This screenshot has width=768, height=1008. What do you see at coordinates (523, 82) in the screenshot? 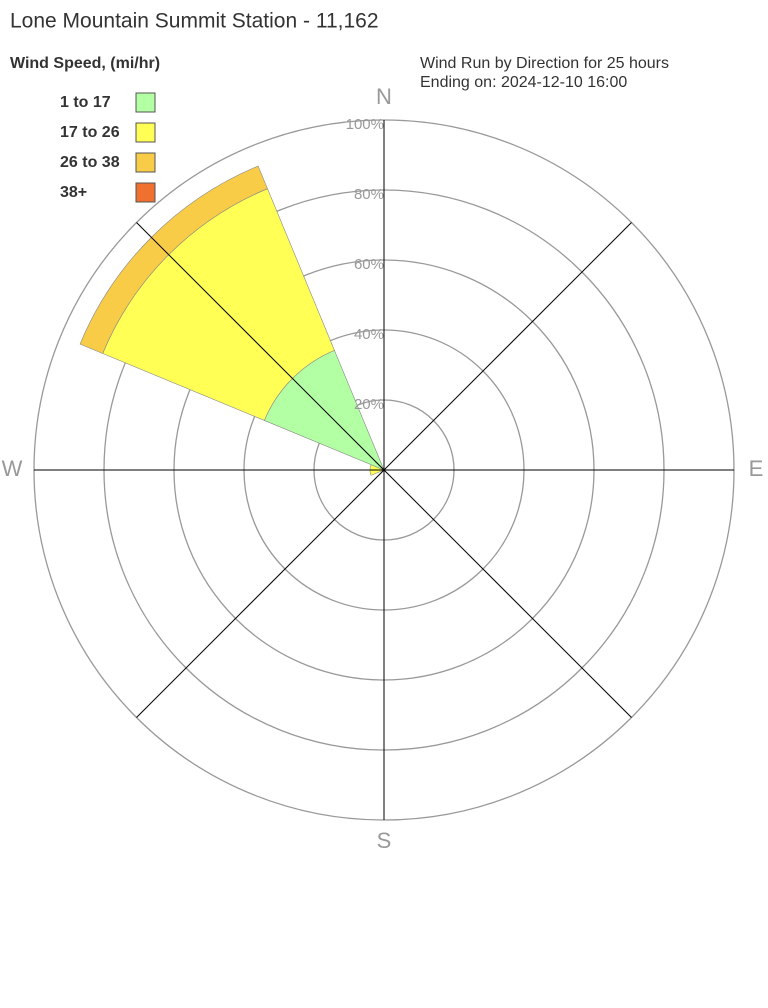
I see `subtitle: Ending on: 2024-12-10 16:00` at bounding box center [523, 82].